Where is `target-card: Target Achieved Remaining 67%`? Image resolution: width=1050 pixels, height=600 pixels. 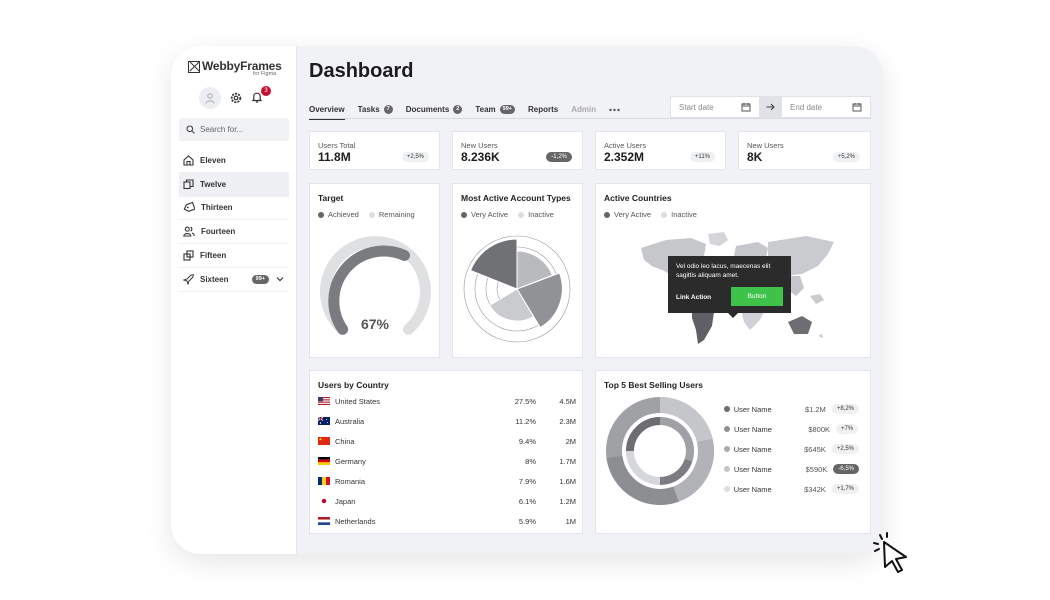 target-card: Target Achieved Remaining 67% is located at coordinates (374, 270).